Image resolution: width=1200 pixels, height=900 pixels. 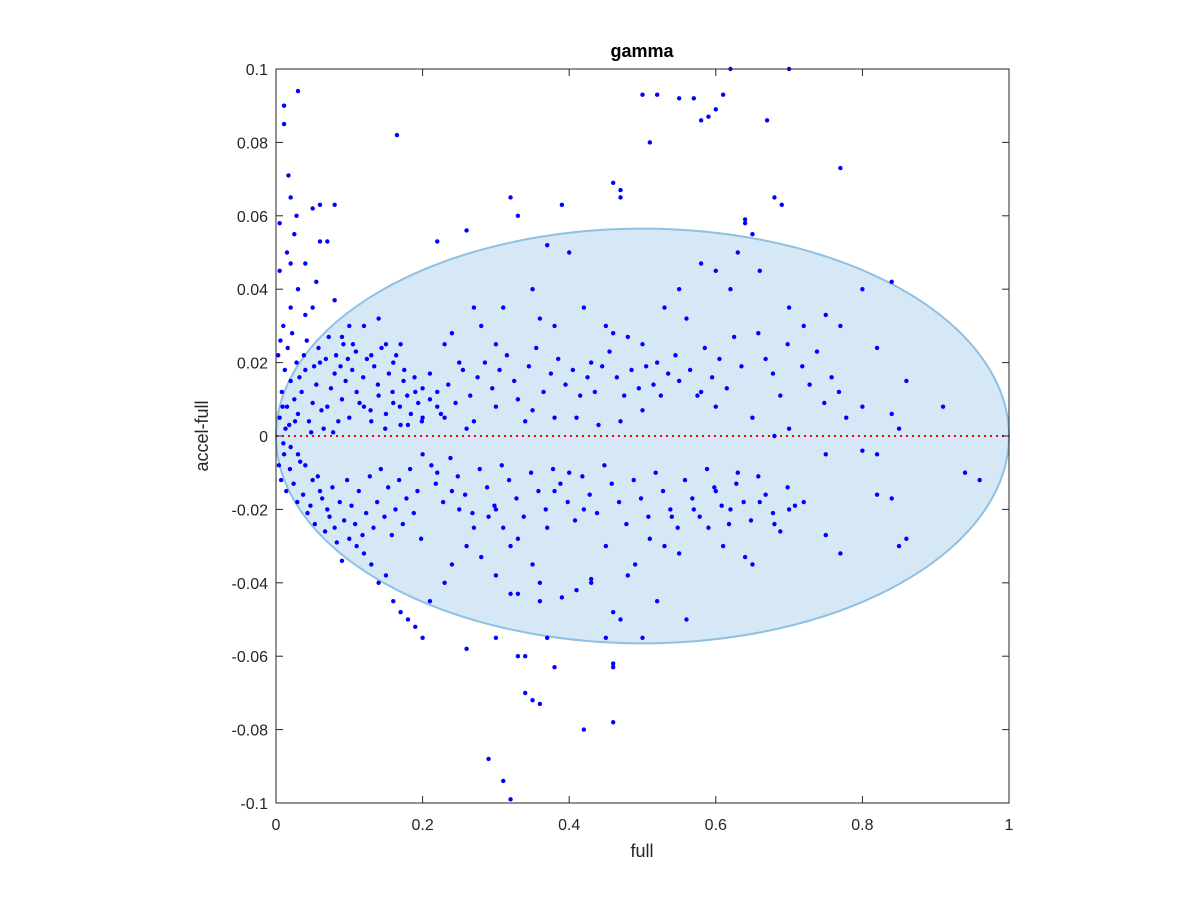 What do you see at coordinates (250, 510) in the screenshot?
I see `y-tick-label: -0.02` at bounding box center [250, 510].